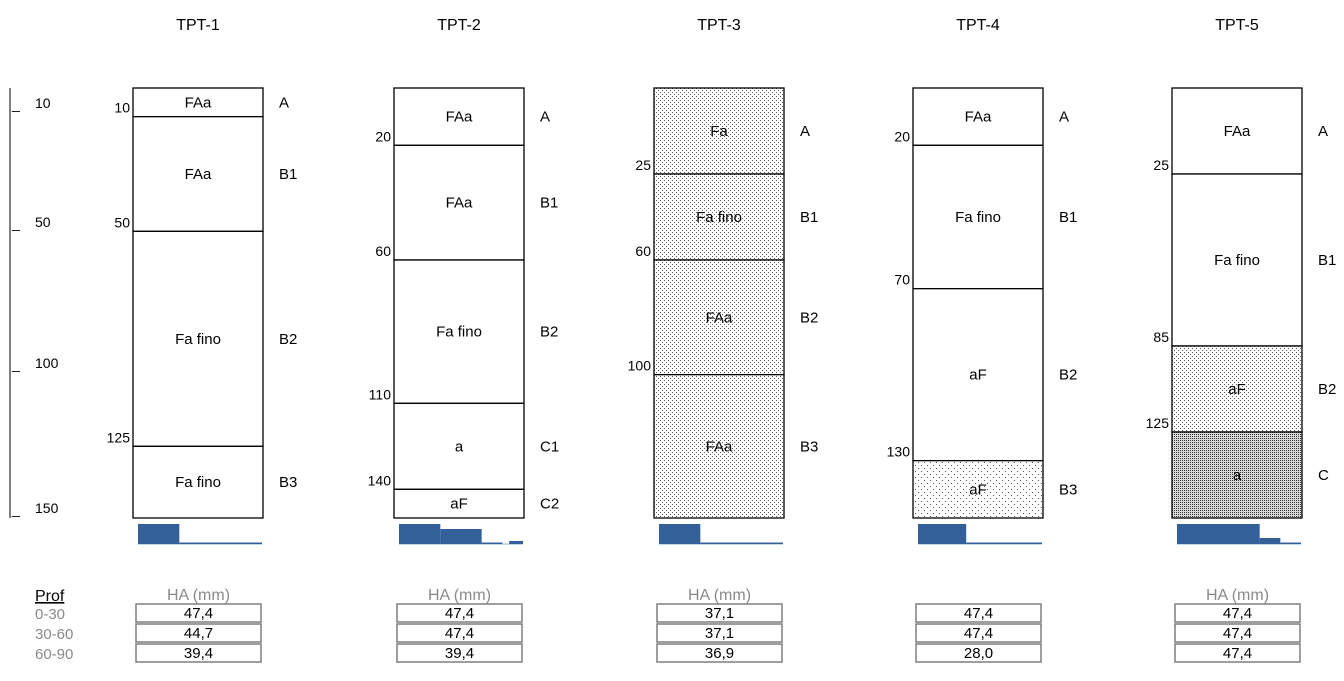 The height and width of the screenshot is (681, 1344). Describe the element at coordinates (549, 203) in the screenshot. I see `layer-horizon-label: B1` at that location.